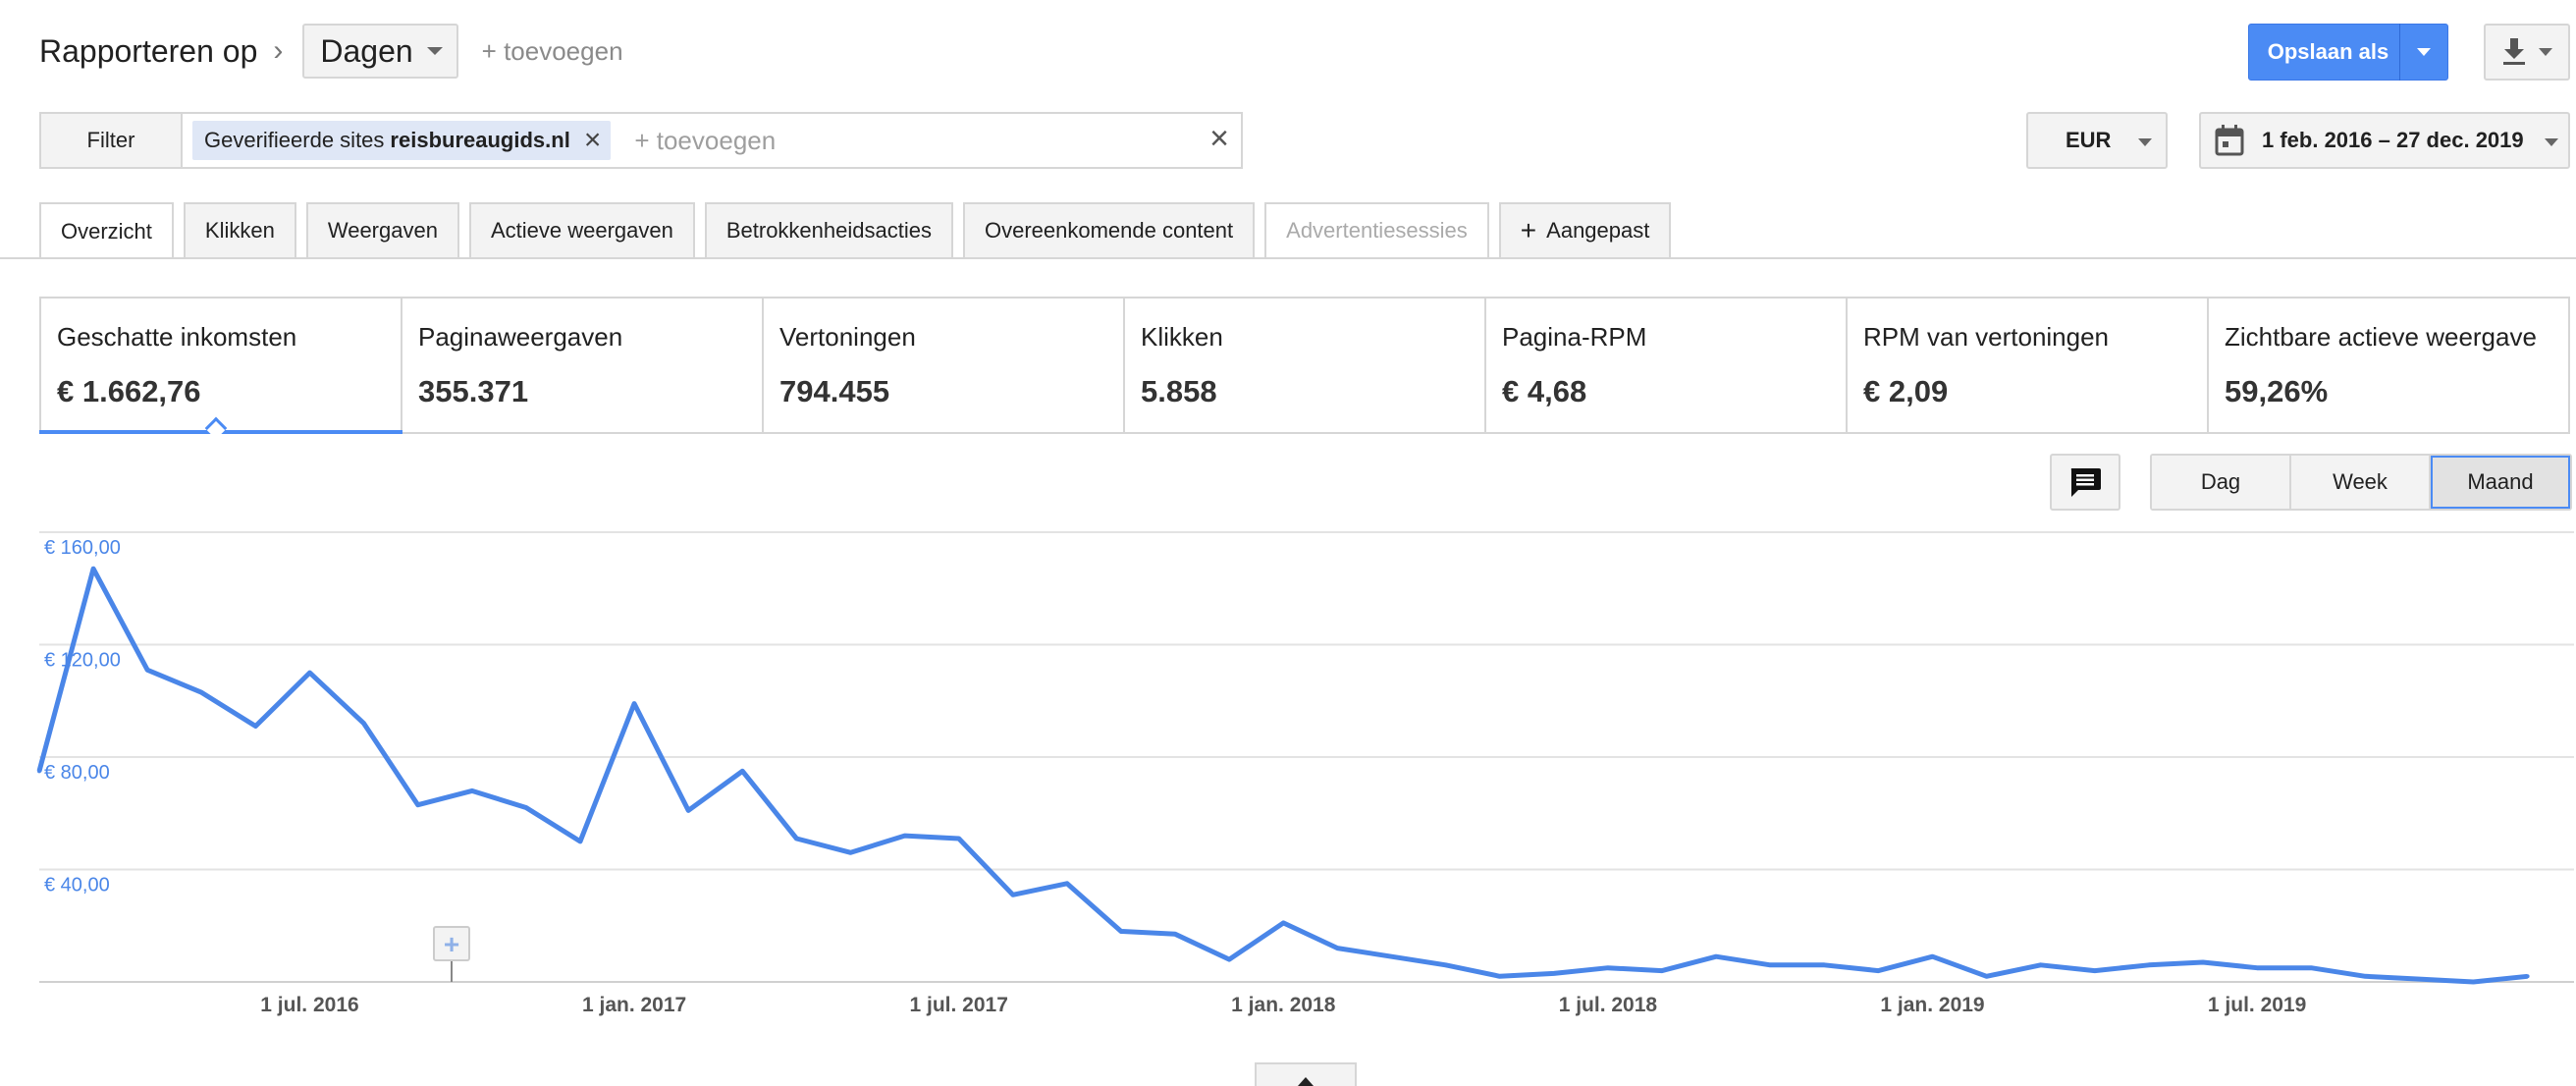  What do you see at coordinates (2500, 482) in the screenshot?
I see `period-maand-button: Maand` at bounding box center [2500, 482].